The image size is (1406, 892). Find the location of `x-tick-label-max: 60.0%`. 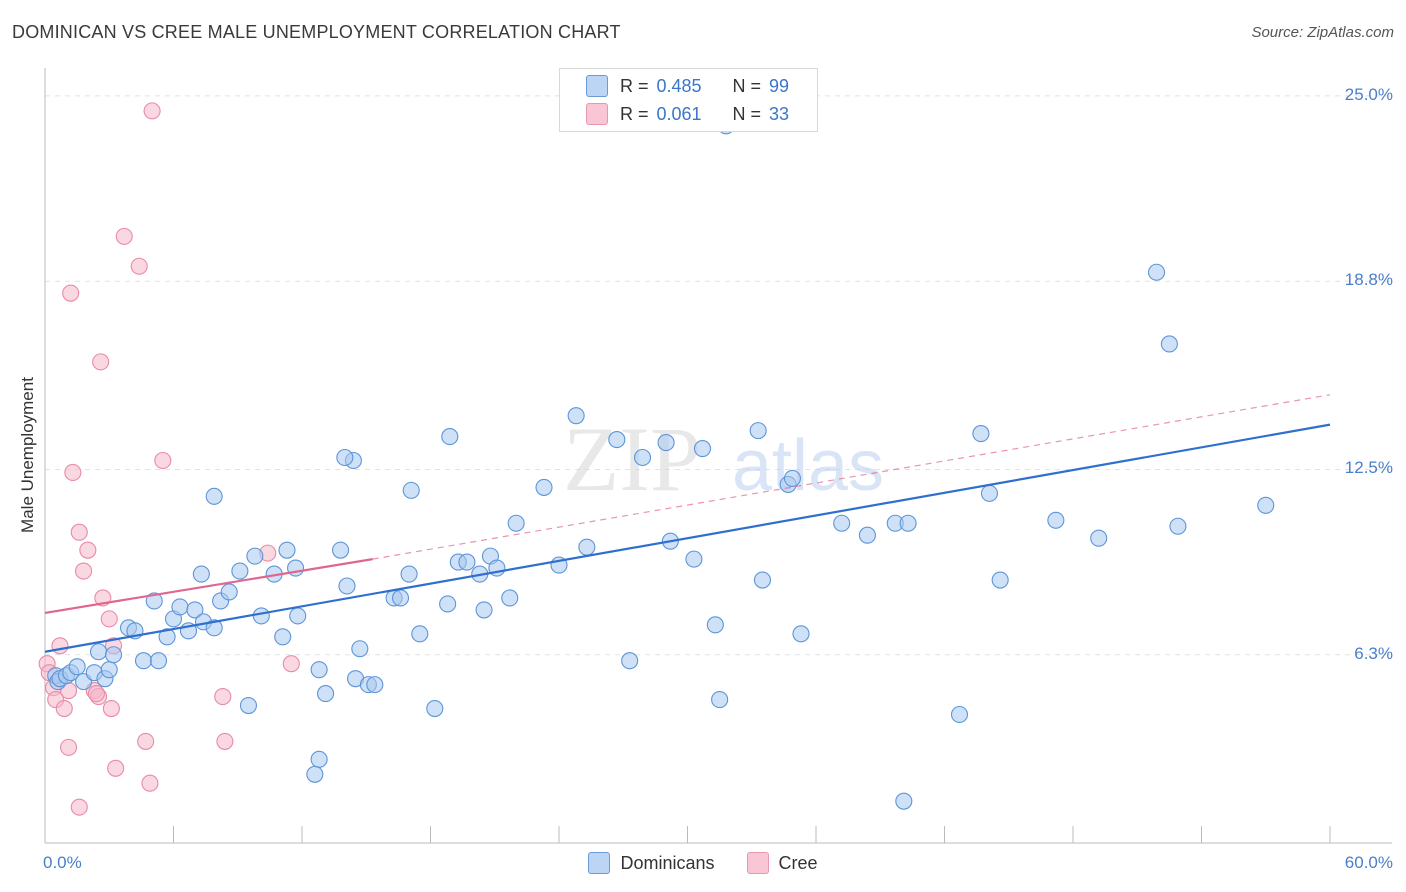

x-tick-label-max: 60.0% is located at coordinates (1368, 862).